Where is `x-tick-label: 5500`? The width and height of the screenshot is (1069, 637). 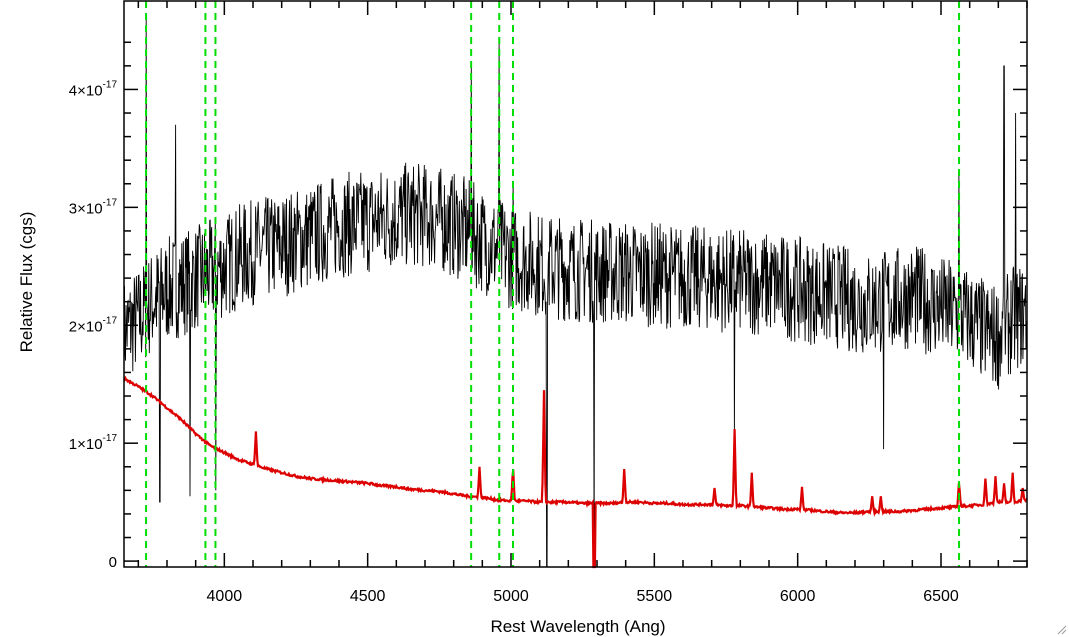 x-tick-label: 5500 is located at coordinates (655, 596).